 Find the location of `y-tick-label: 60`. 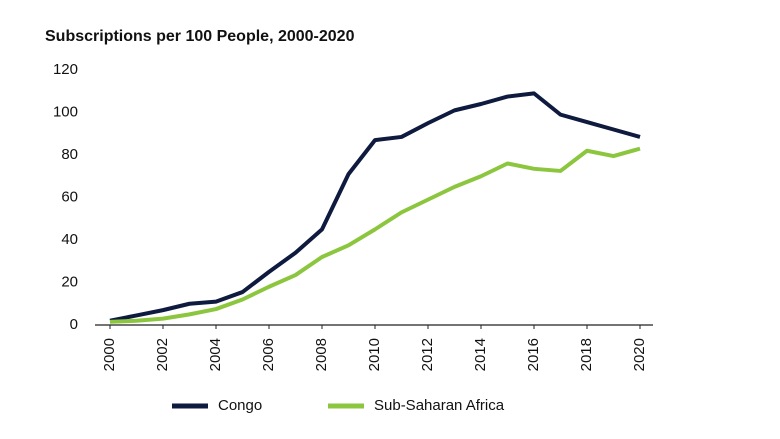

y-tick-label: 60 is located at coordinates (69, 196).